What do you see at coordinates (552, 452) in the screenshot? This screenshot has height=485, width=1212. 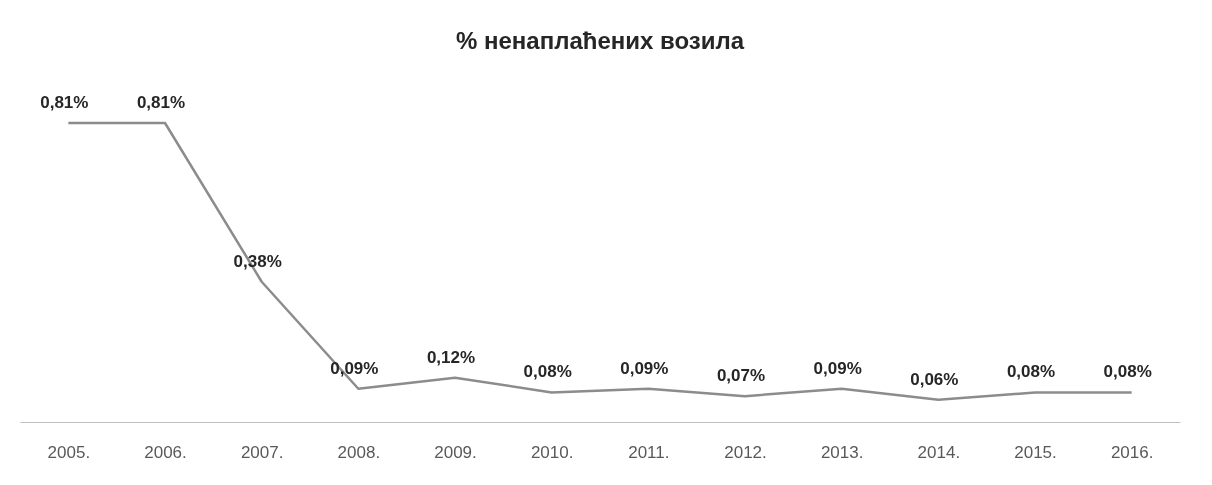 I see `x-tick-label: 2010.` at bounding box center [552, 452].